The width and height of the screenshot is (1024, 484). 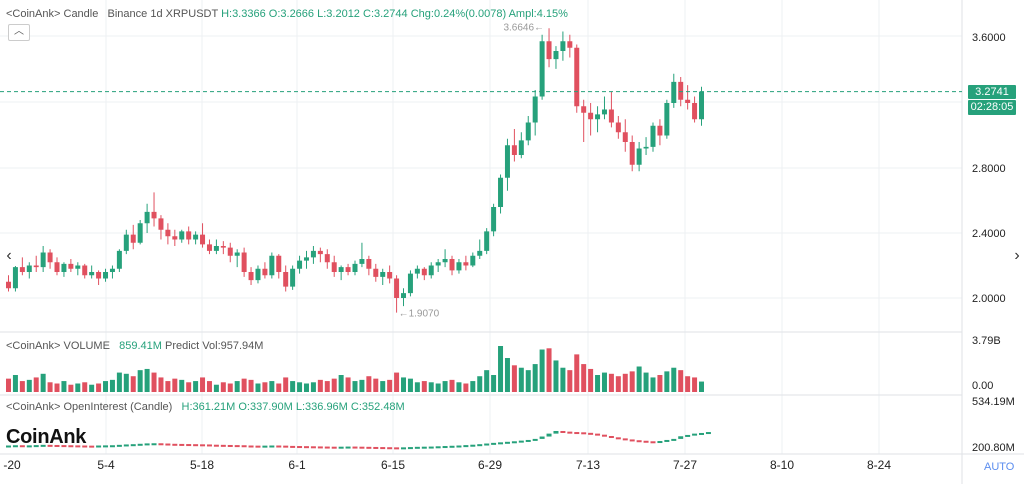 I want to click on x-tick: 6-29, so click(x=490, y=465).